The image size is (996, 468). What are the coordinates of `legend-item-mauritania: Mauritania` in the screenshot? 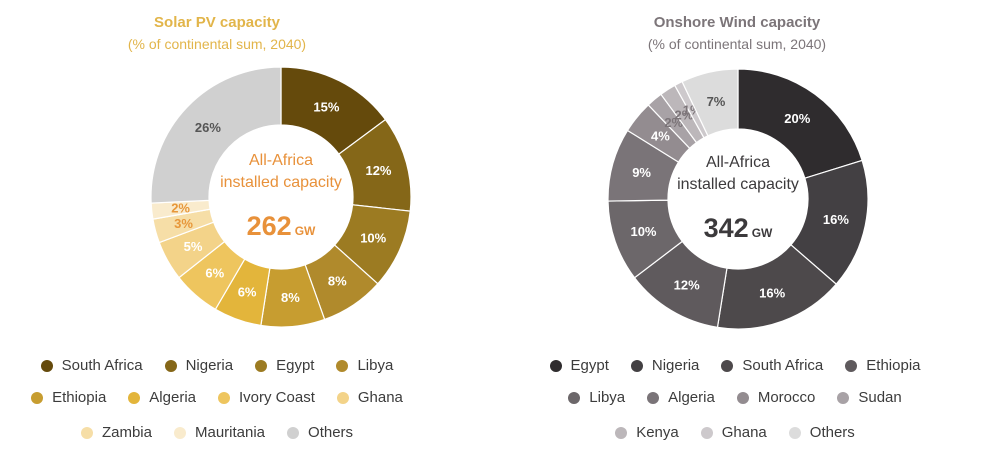 It's located at (219, 432).